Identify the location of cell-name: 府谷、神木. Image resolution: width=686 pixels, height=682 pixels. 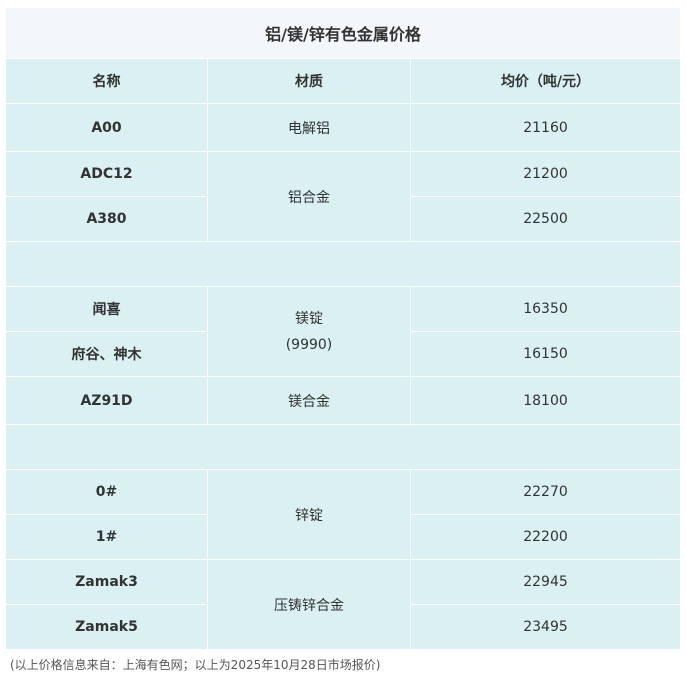
(106, 354).